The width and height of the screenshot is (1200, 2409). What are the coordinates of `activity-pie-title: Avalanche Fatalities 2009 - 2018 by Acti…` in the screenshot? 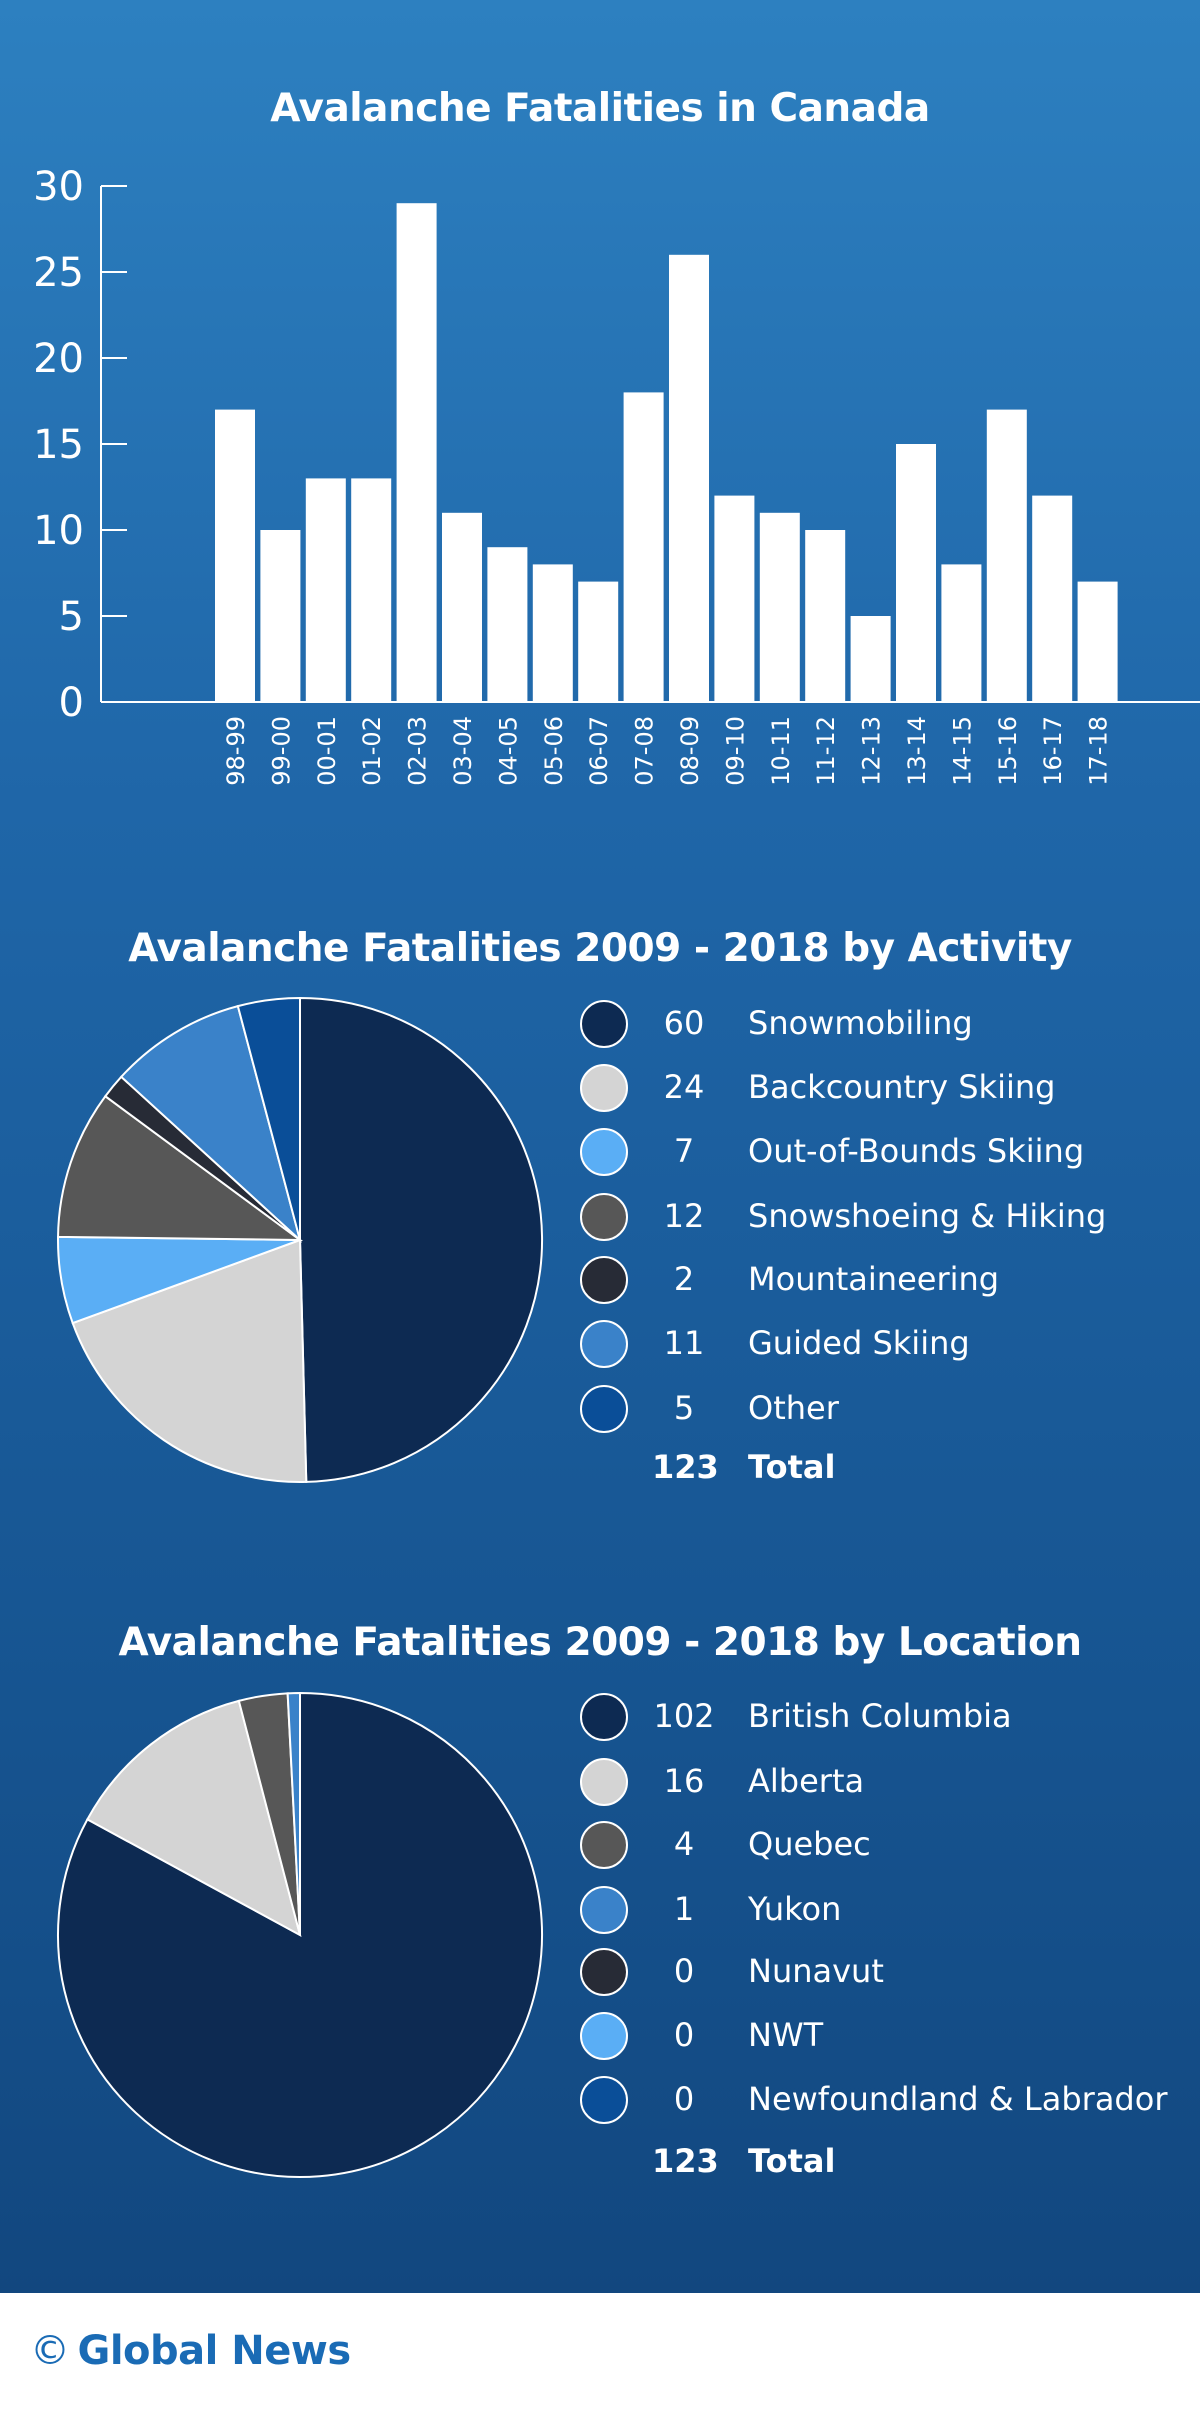 It's located at (600, 948).